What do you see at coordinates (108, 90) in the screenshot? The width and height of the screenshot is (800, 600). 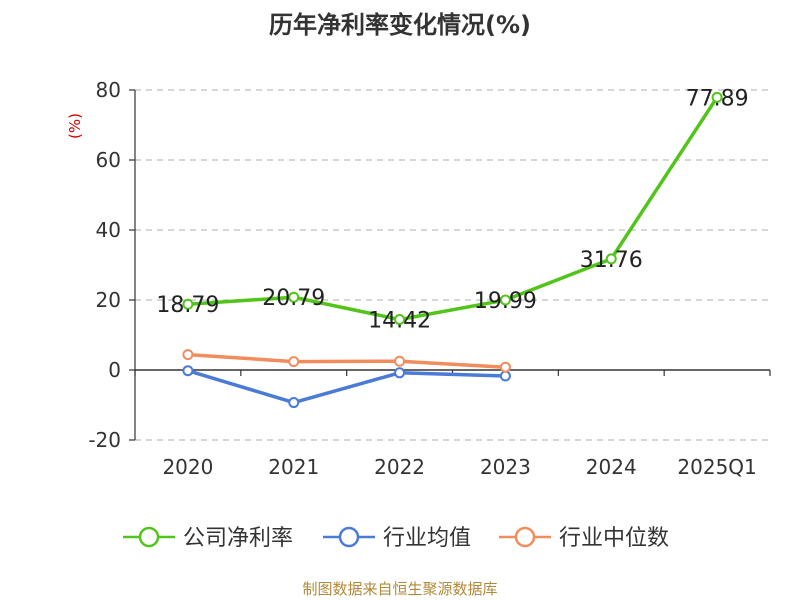 I see `y-tick-label: 80` at bounding box center [108, 90].